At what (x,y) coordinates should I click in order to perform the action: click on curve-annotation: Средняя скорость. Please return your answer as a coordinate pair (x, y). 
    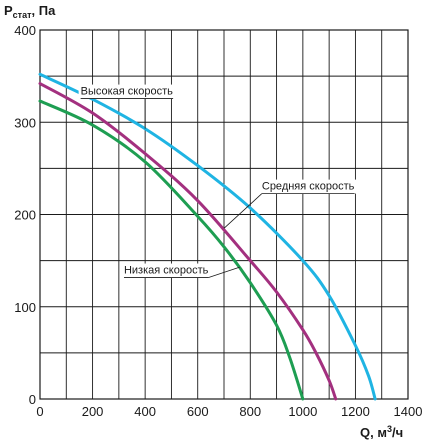
    Looking at the image, I should click on (290, 204).